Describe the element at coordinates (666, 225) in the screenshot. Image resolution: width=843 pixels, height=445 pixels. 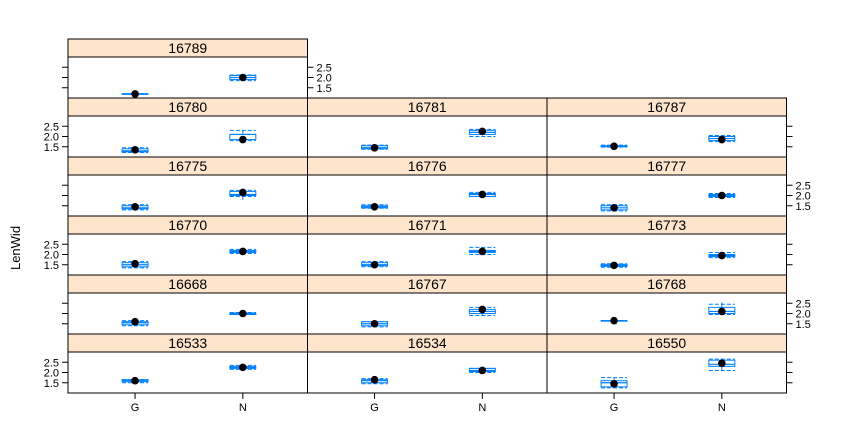
I see `strip-label: 16773` at that location.